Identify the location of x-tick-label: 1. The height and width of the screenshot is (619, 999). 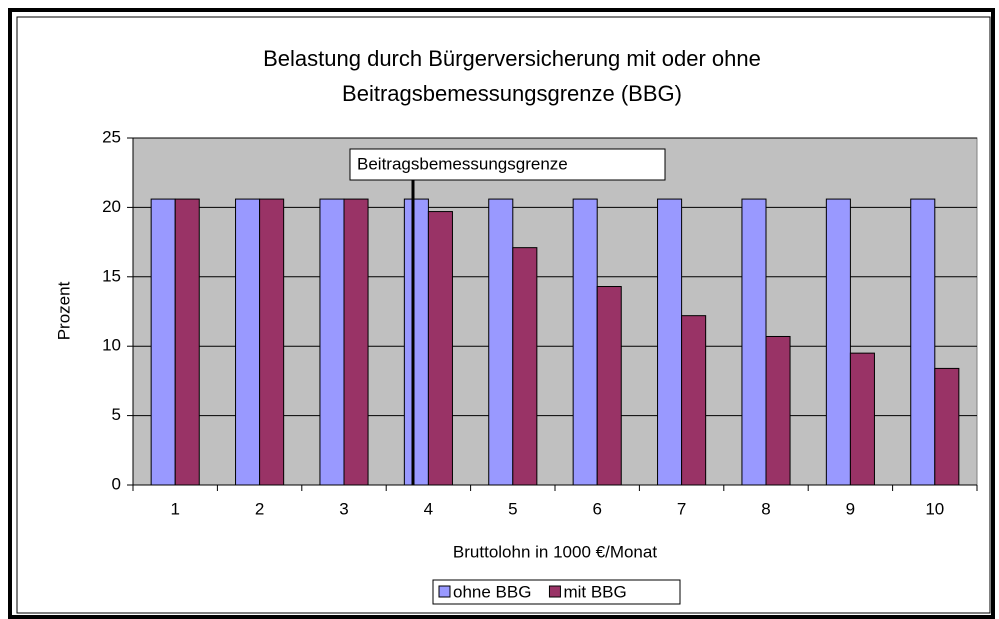
(174, 508).